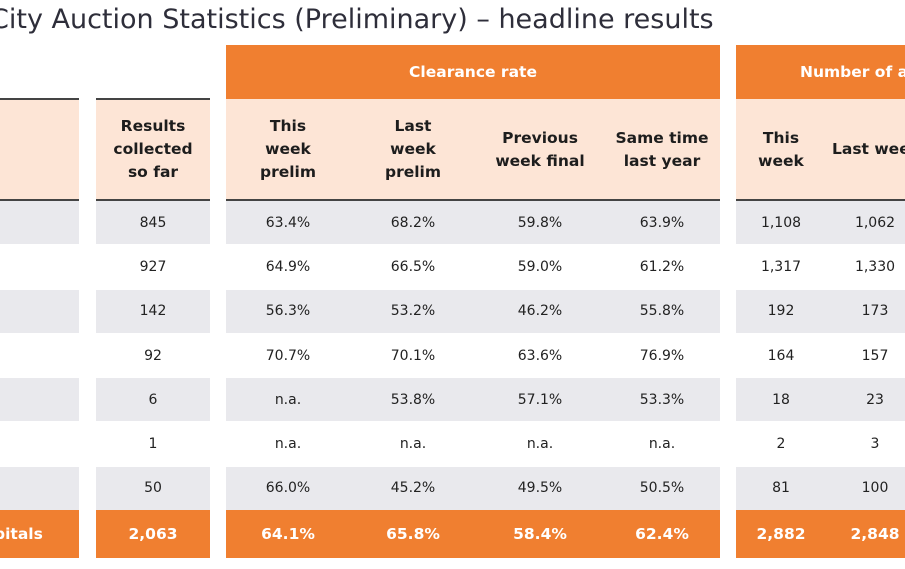 The height and width of the screenshot is (569, 905). What do you see at coordinates (288, 534) in the screenshot?
I see `total-this-week-cell: 64.1%` at bounding box center [288, 534].